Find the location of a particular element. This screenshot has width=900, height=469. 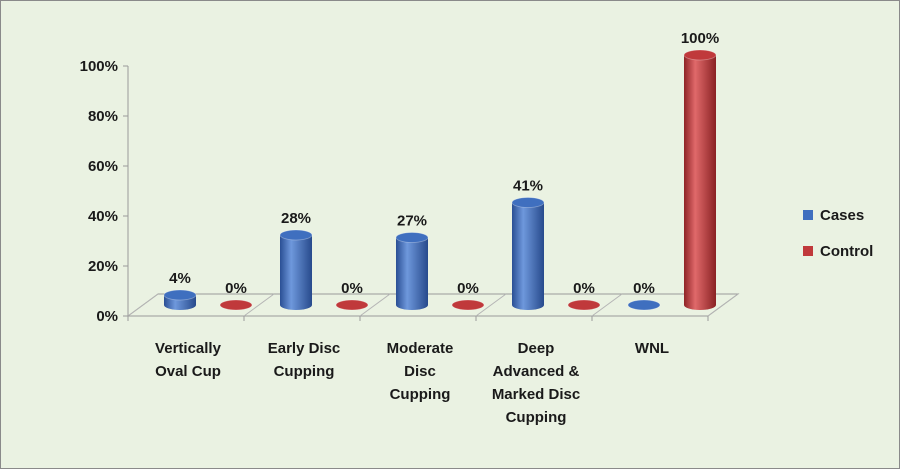

x-category-label: Deep Advanced & Marked Disc Cupping is located at coordinates (536, 383).